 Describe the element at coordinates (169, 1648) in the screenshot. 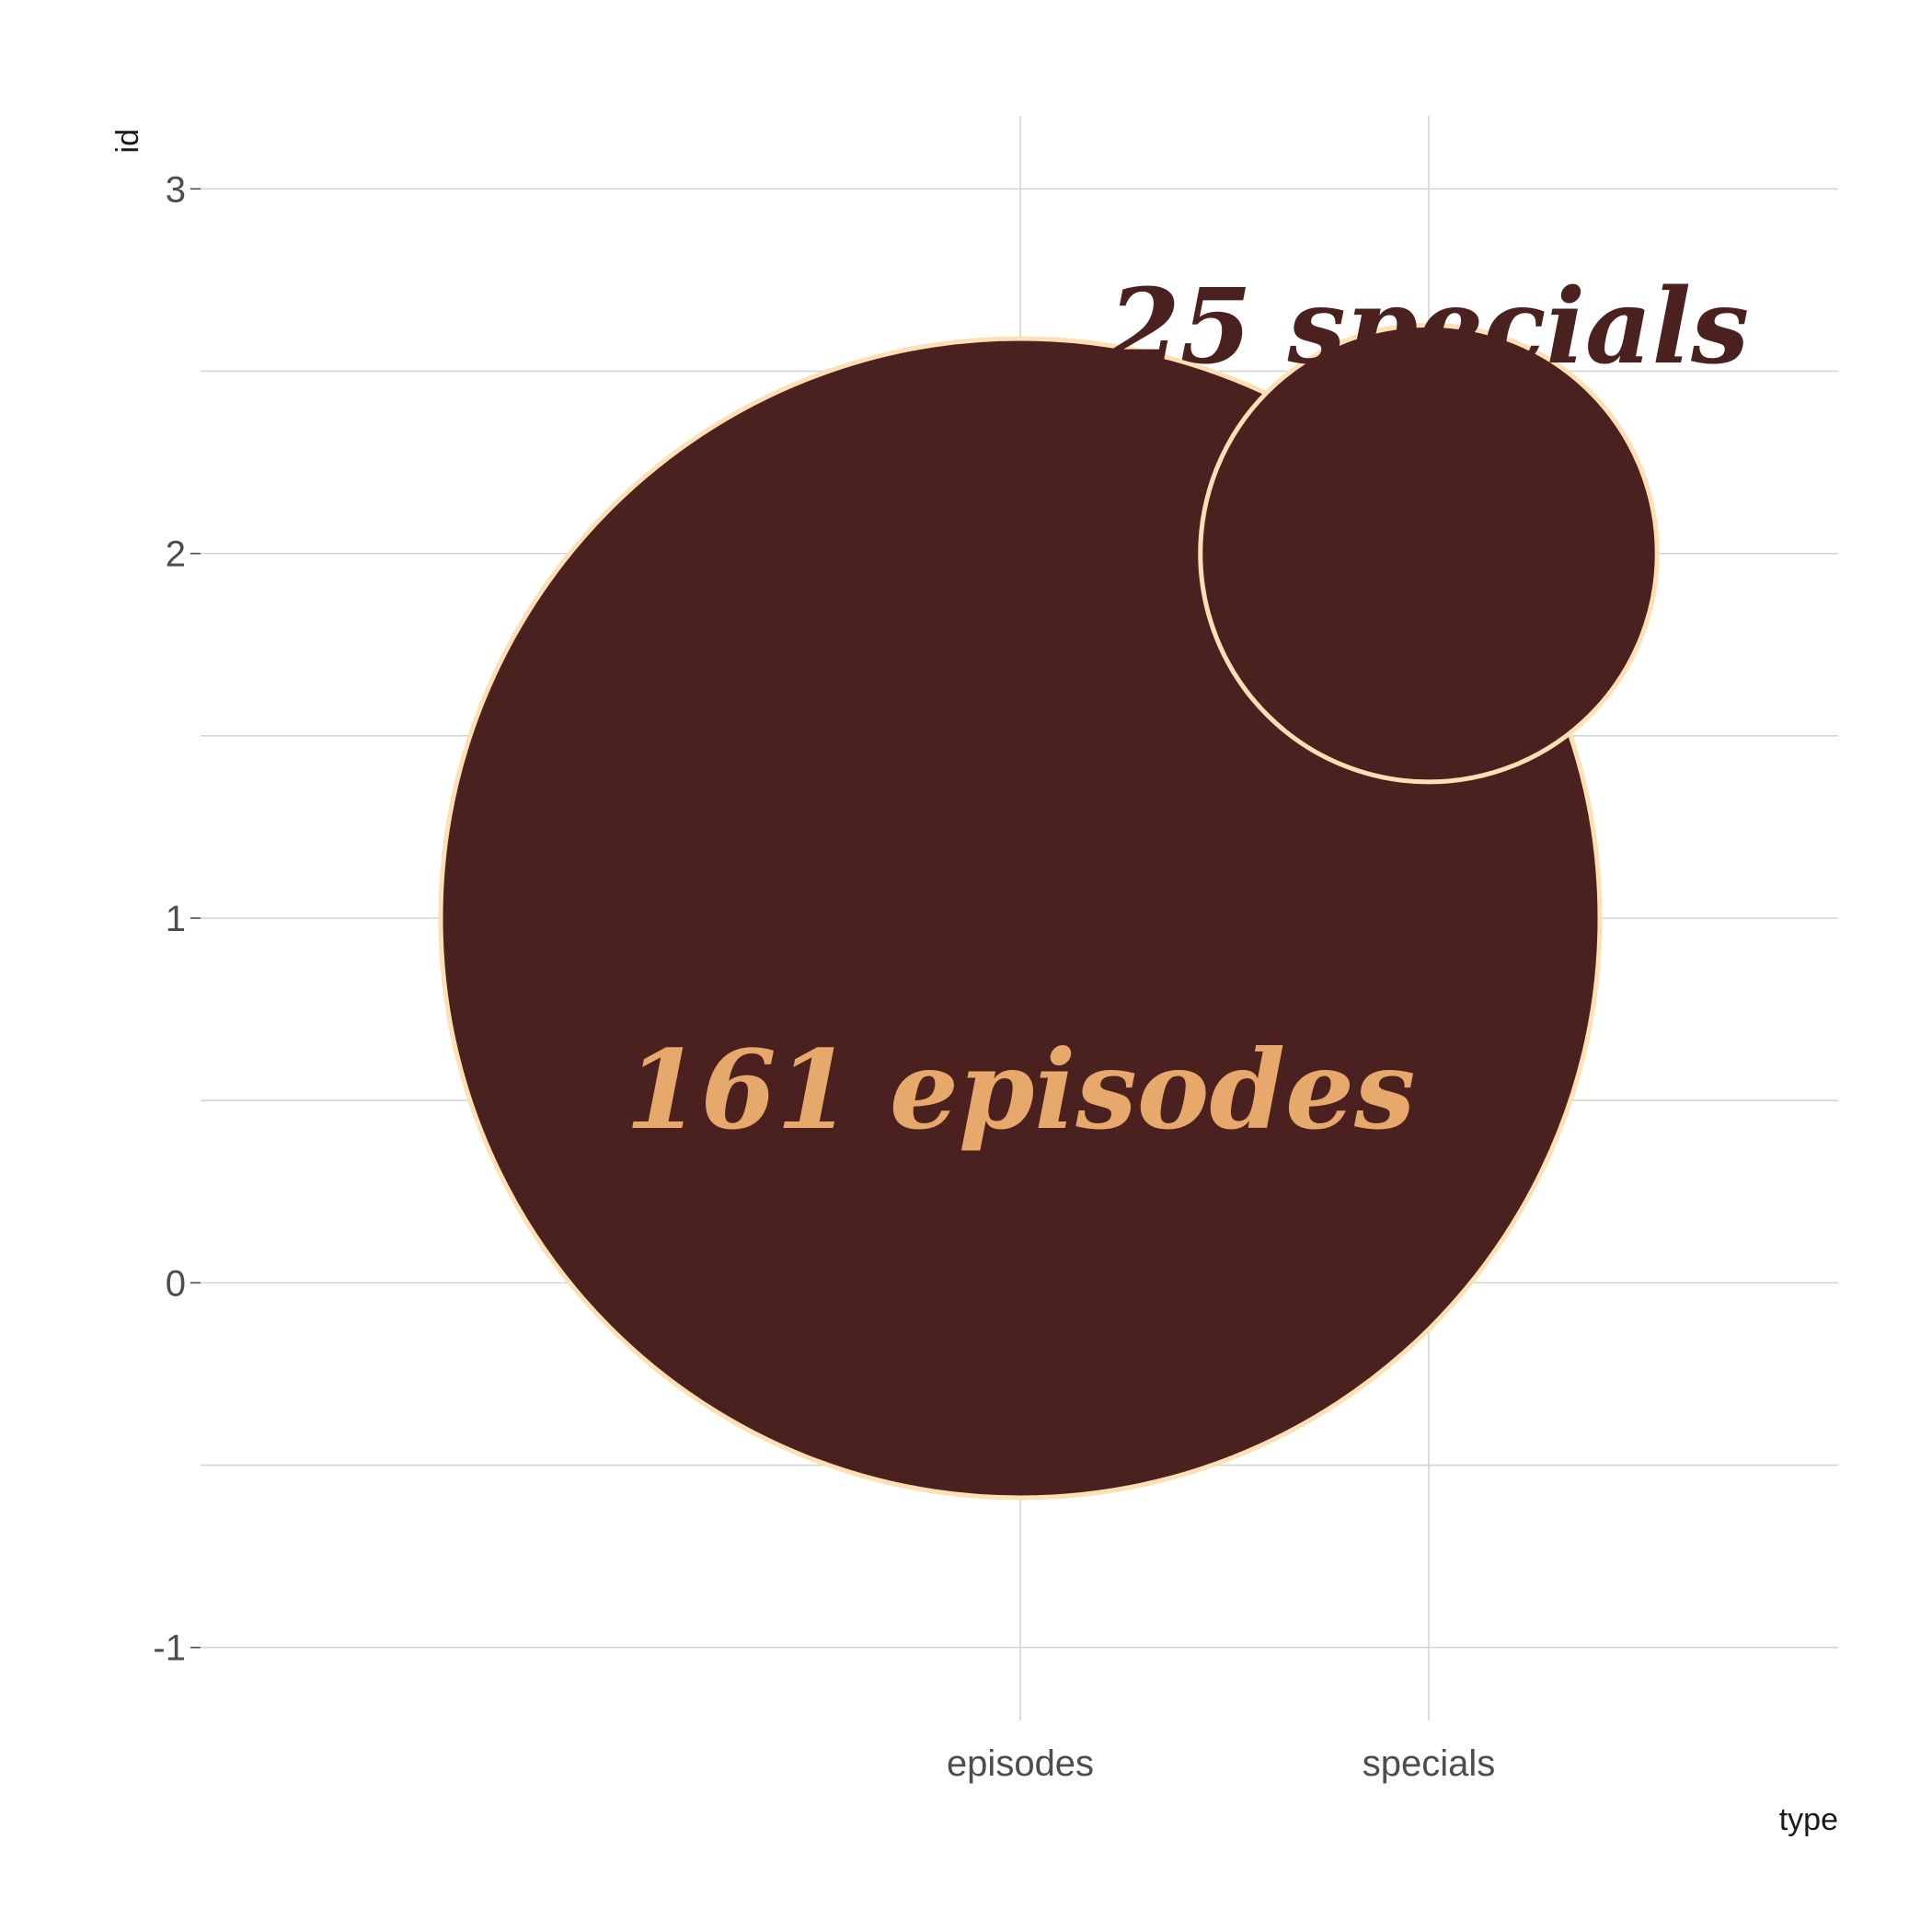

I see `y-tick-label: -1` at that location.